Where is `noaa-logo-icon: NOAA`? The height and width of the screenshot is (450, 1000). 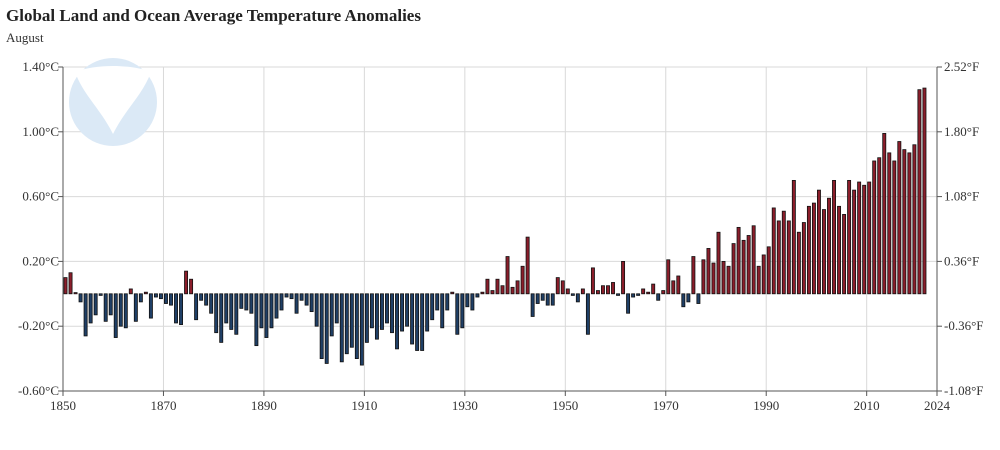 noaa-logo-icon: NOAA is located at coordinates (113, 102).